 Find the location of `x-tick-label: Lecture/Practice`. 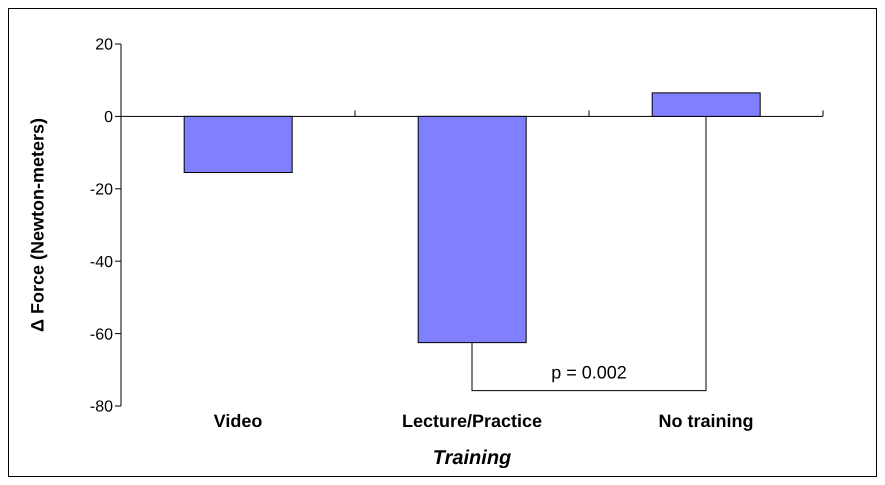

x-tick-label: Lecture/Practice is located at coordinates (472, 420).